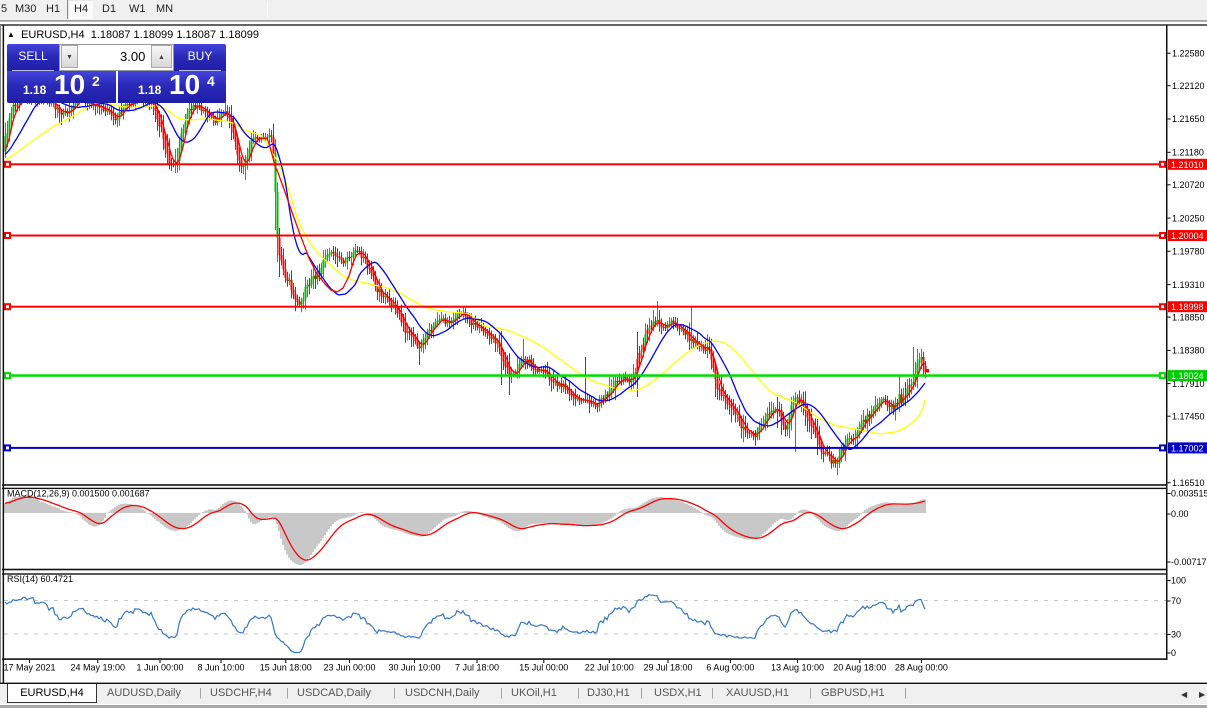 This screenshot has height=708, width=1207. Describe the element at coordinates (1173, 653) in the screenshot. I see `svg-text: 0` at that location.